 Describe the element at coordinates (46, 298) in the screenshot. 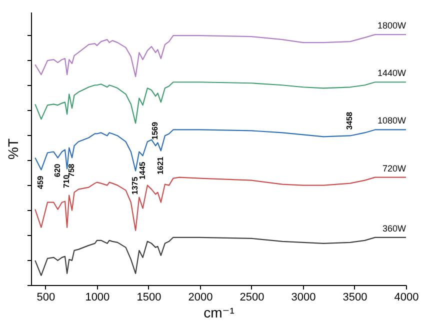

I see `x-tick-label: 500` at that location.